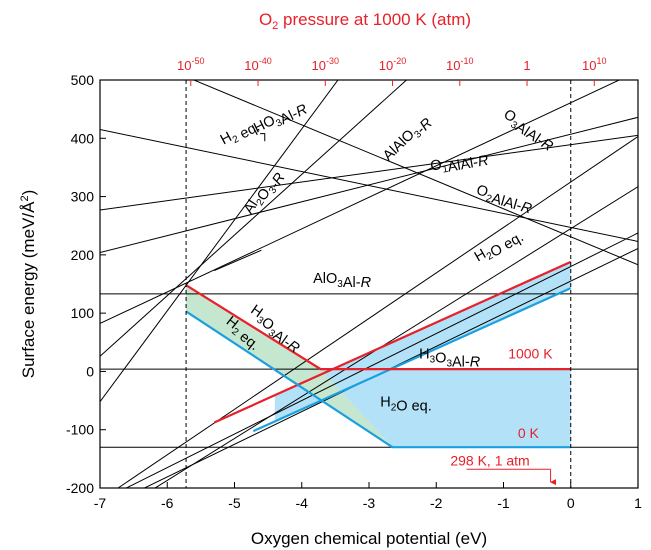 The image size is (651, 550). I want to click on lower-blue-line, so click(378, 379).